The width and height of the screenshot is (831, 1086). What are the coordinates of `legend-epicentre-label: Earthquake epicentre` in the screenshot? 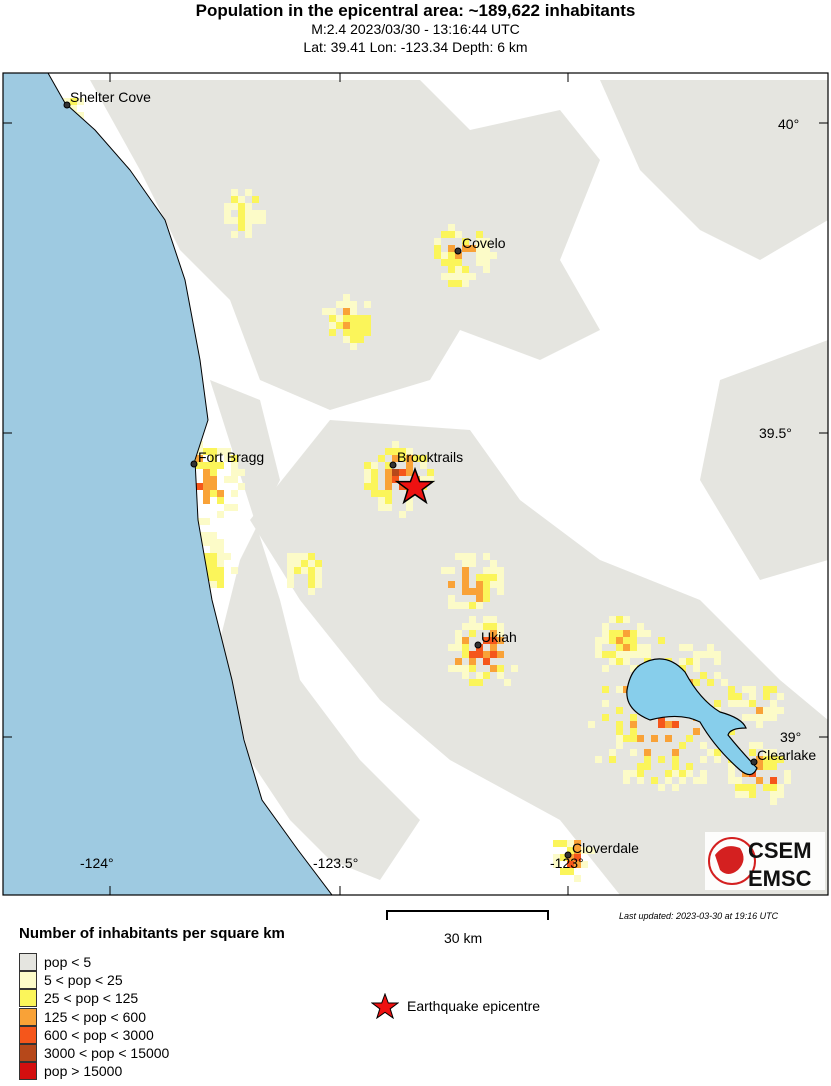 It's located at (474, 1006).